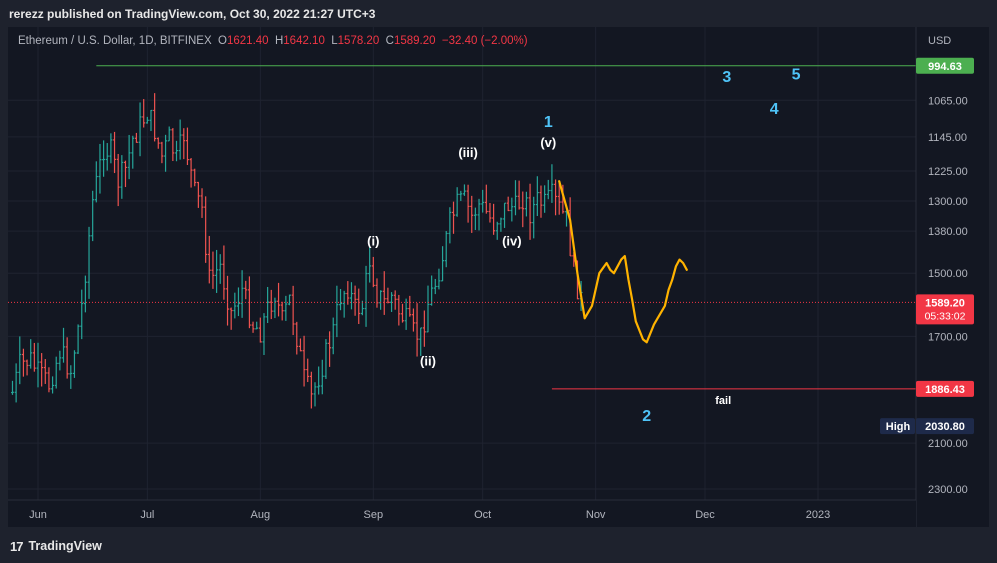 This screenshot has width=997, height=563. Describe the element at coordinates (623, 262) in the screenshot. I see `projection-path` at that location.